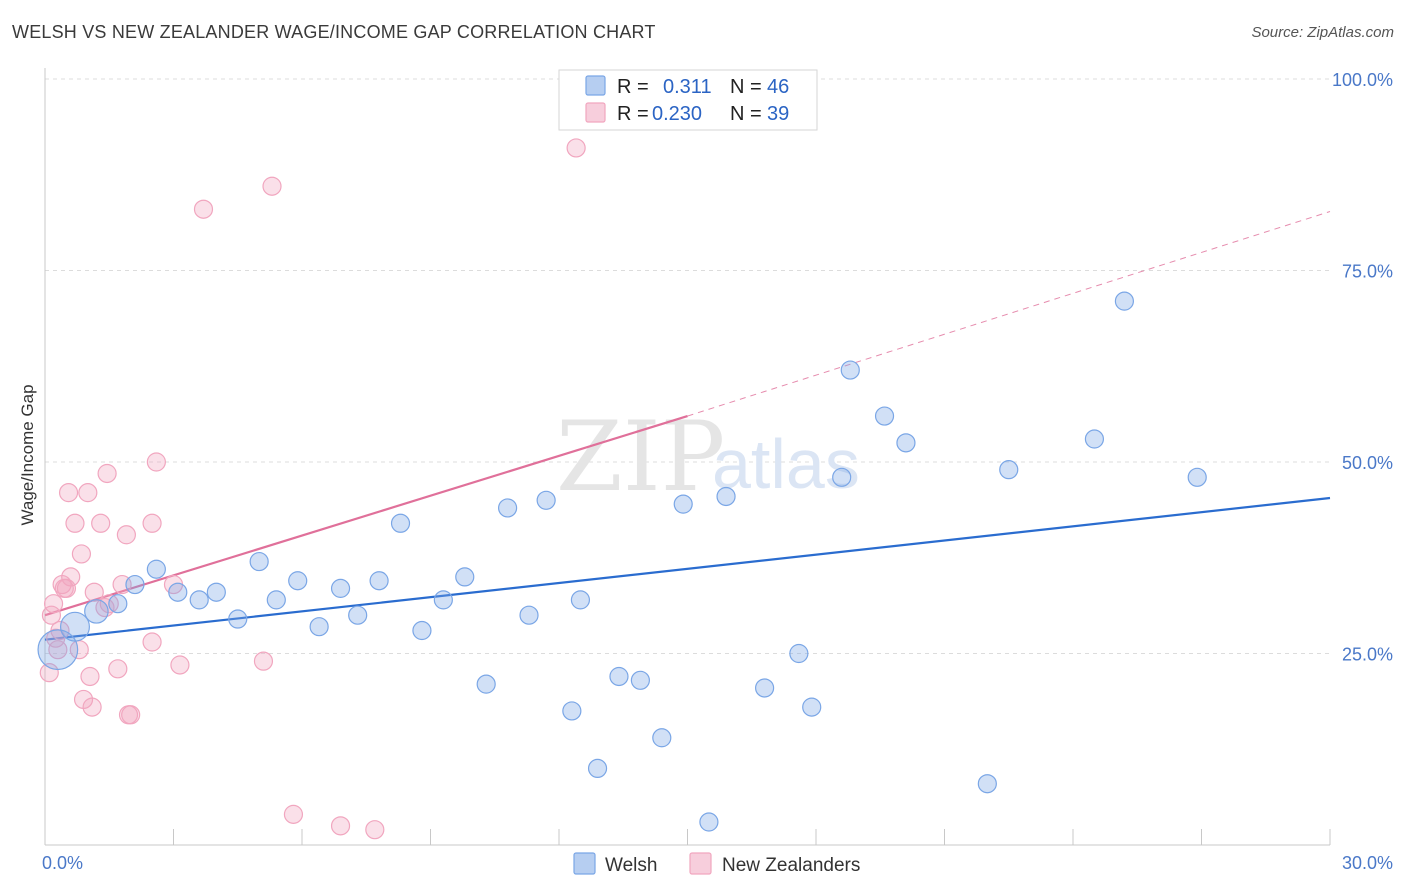 The height and width of the screenshot is (892, 1406). Describe the element at coordinates (677, 114) in the screenshot. I see `legend-r-value-new-zealanders: 0.230` at that location.